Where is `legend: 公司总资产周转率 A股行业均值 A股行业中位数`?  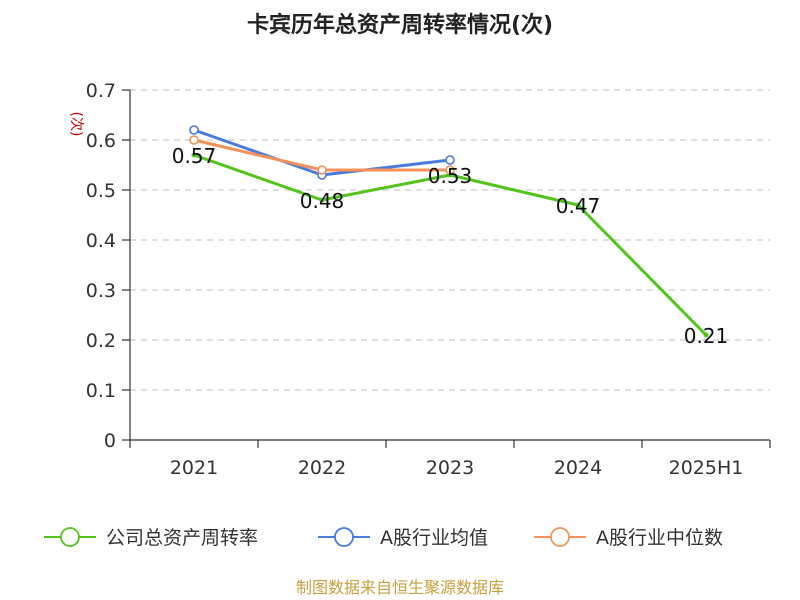
legend: 公司总资产周转率 A股行业均值 A股行业中位数 is located at coordinates (383, 538).